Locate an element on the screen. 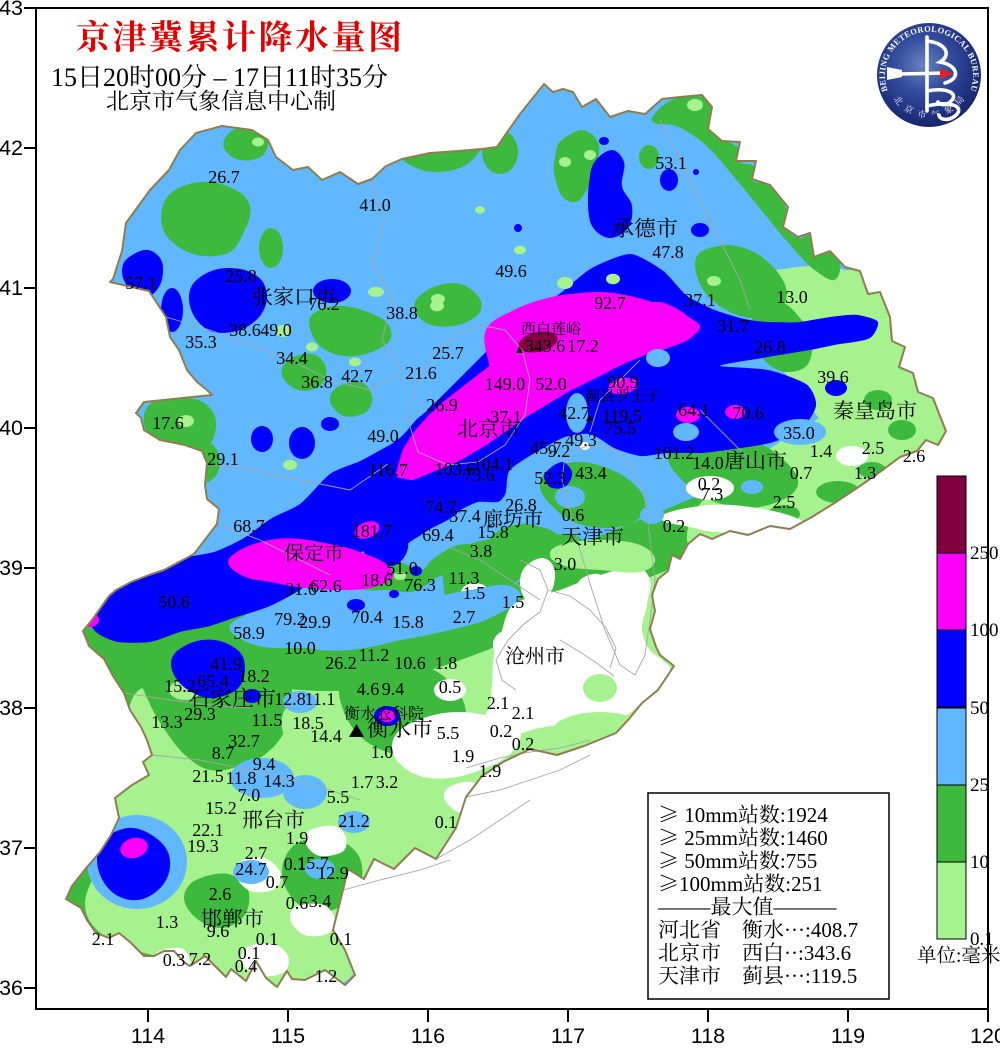 The image size is (1000, 1053). svg-text: 19.3 is located at coordinates (203, 846).